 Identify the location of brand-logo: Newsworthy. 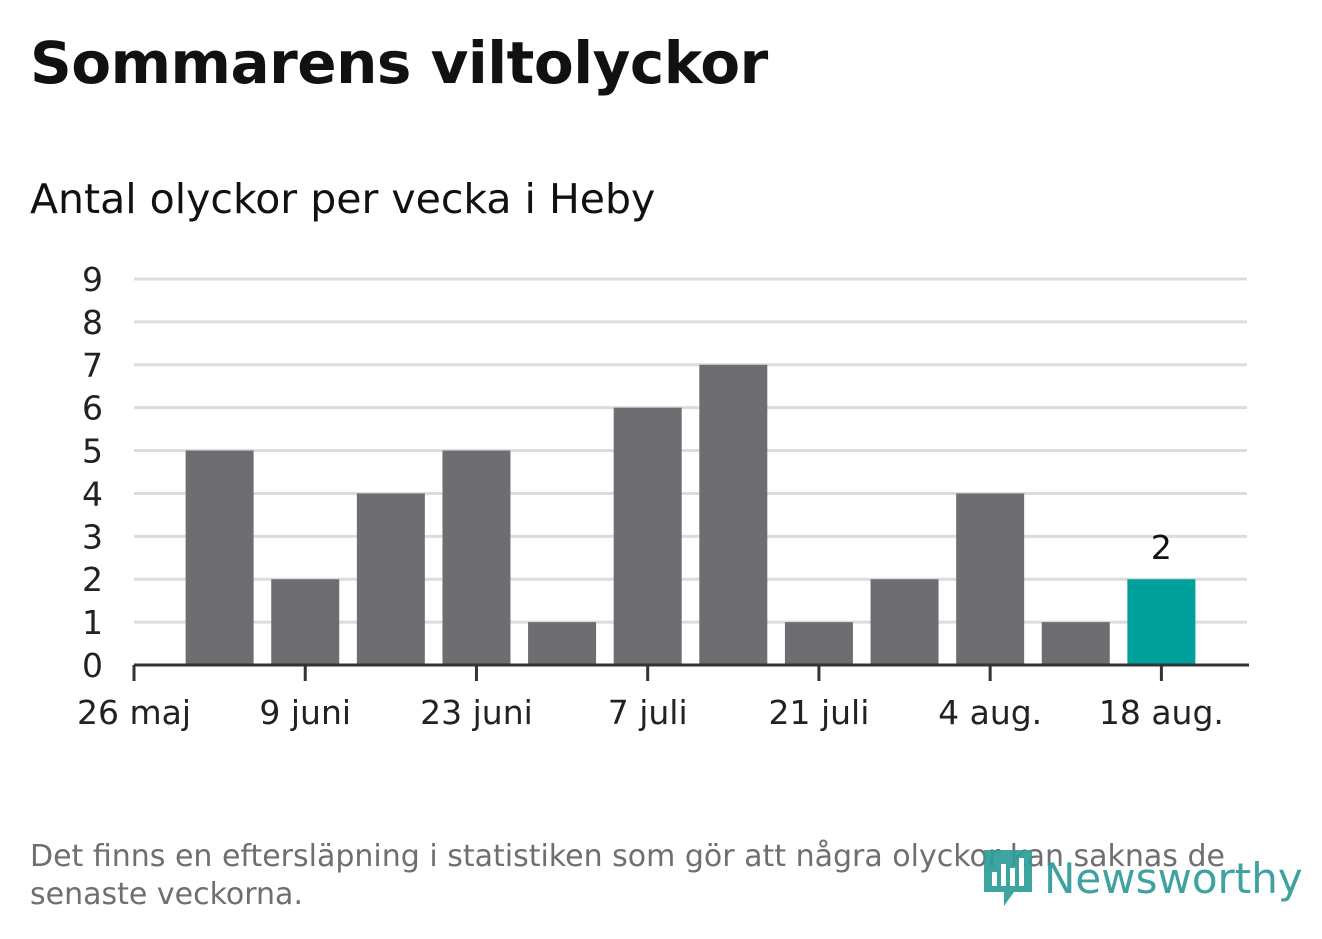
(1141, 878).